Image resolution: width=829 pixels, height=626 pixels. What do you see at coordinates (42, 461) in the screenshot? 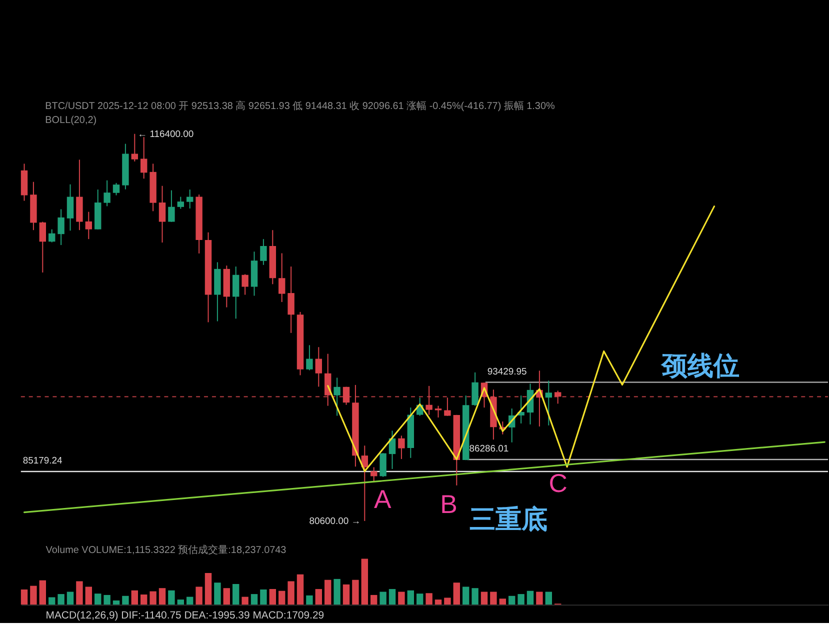
I see `ref-line-label: 85179.24` at bounding box center [42, 461].